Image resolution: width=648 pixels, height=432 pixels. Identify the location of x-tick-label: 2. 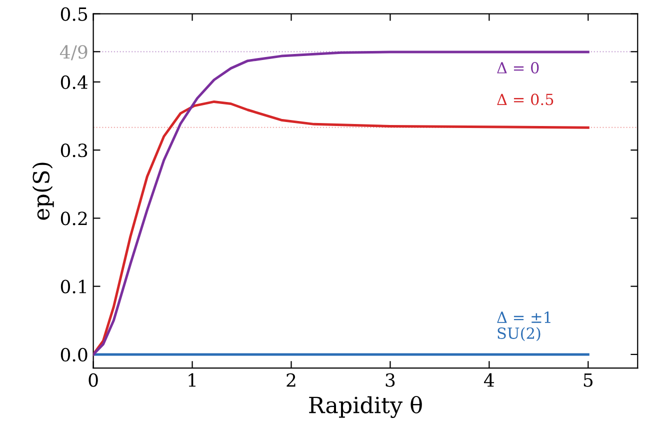
(291, 380).